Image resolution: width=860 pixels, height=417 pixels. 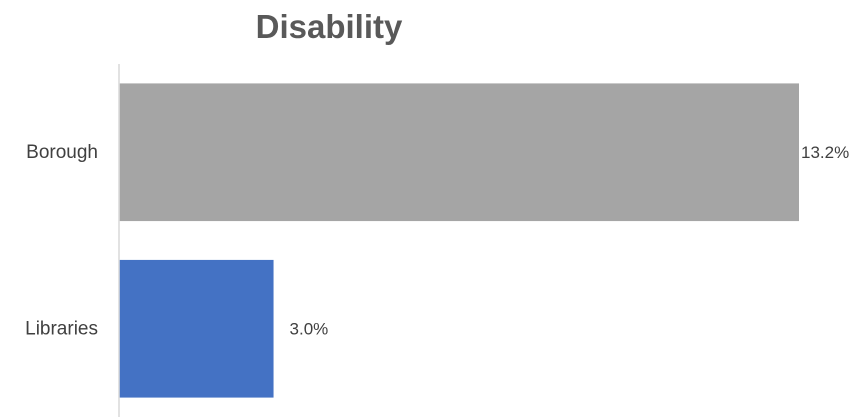 What do you see at coordinates (62, 152) in the screenshot?
I see `category-label-borough: Borough` at bounding box center [62, 152].